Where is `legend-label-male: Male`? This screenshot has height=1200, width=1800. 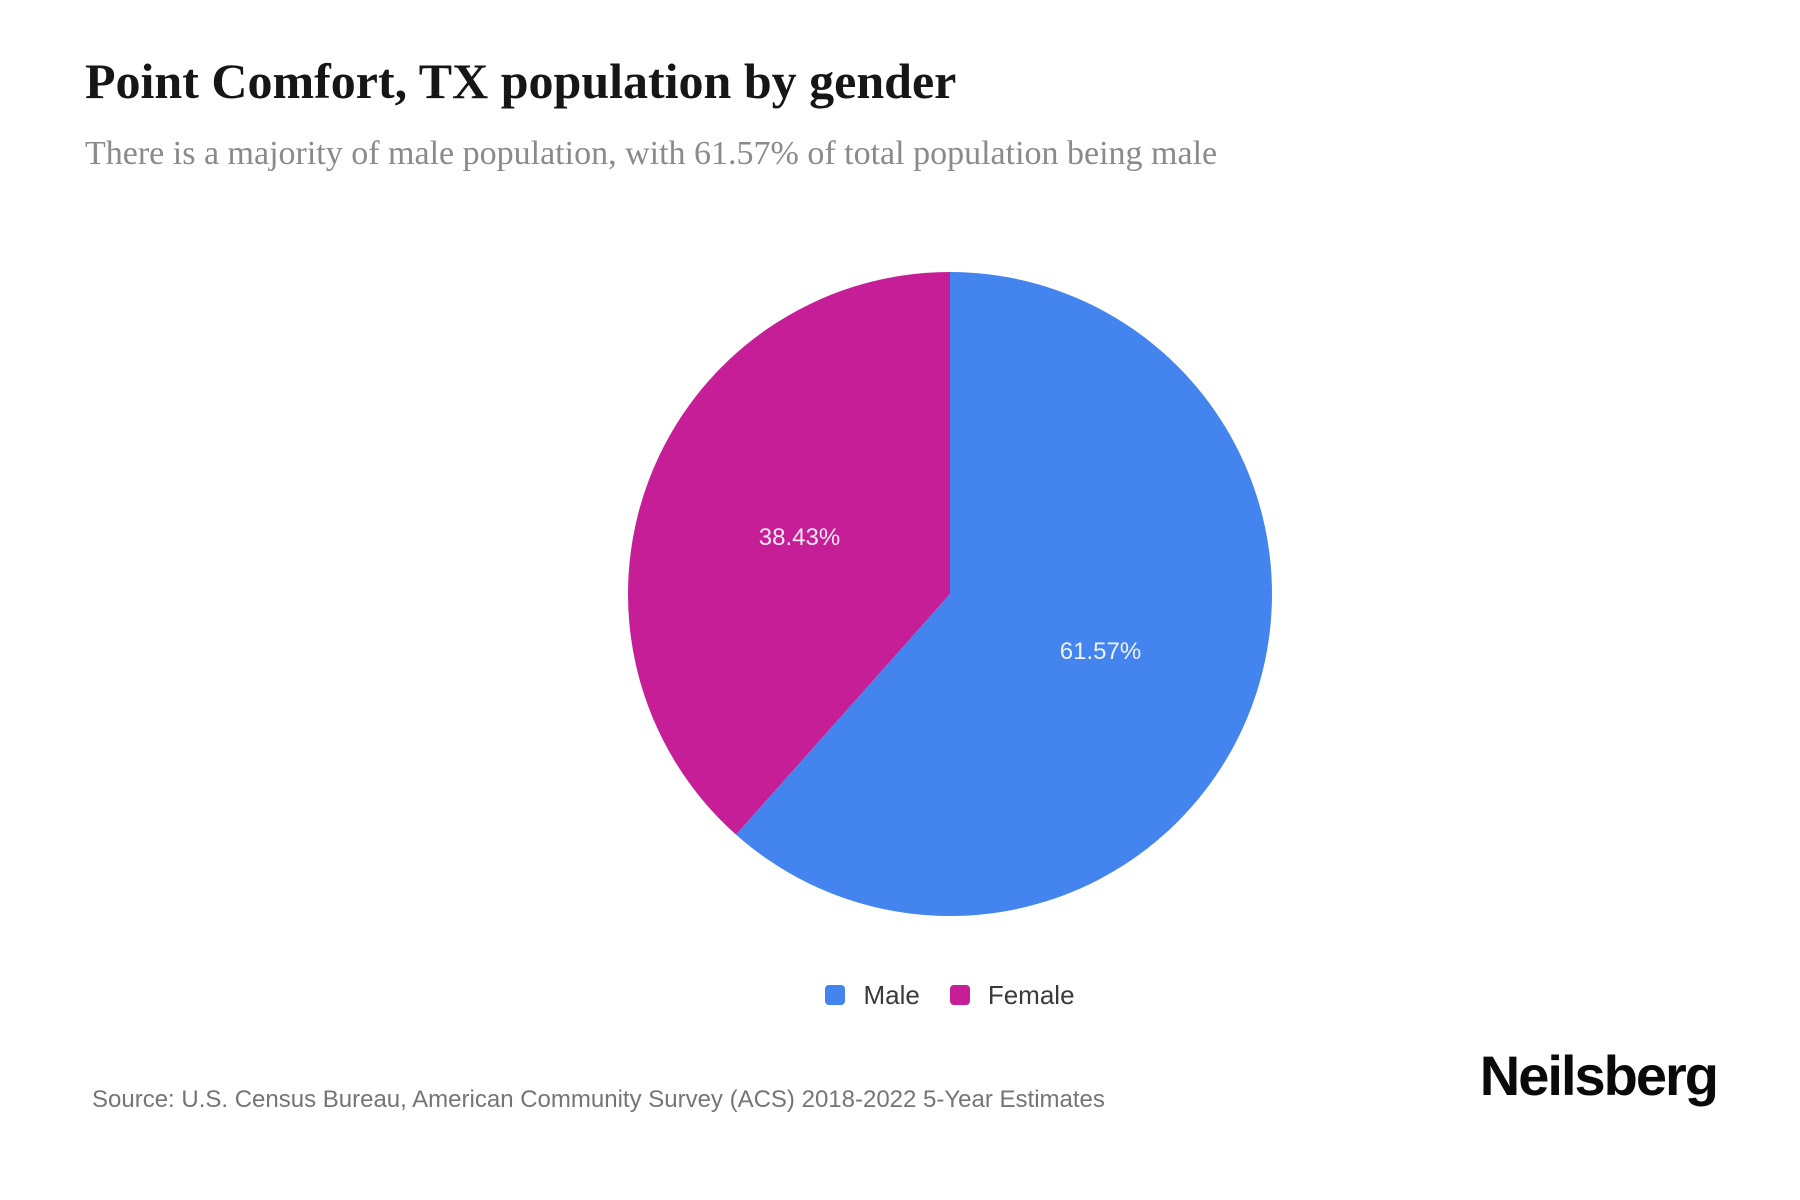 legend-label-male: Male is located at coordinates (891, 995).